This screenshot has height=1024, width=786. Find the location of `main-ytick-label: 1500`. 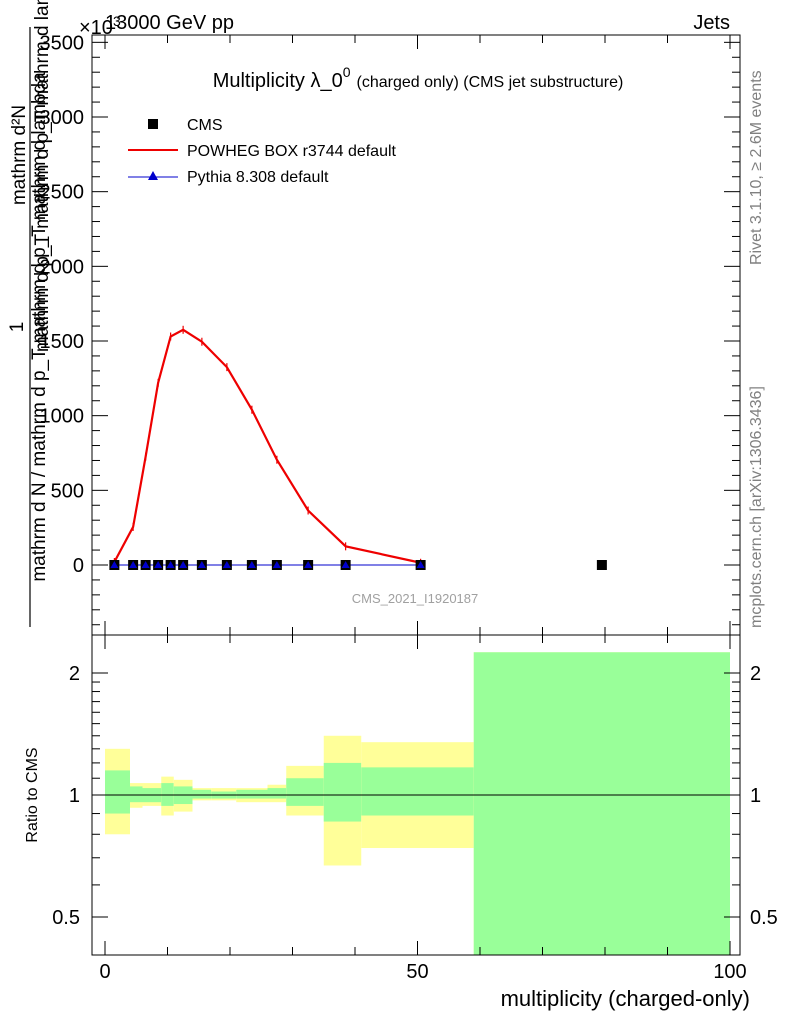

main-ytick-label: 1500 is located at coordinates (62, 342).